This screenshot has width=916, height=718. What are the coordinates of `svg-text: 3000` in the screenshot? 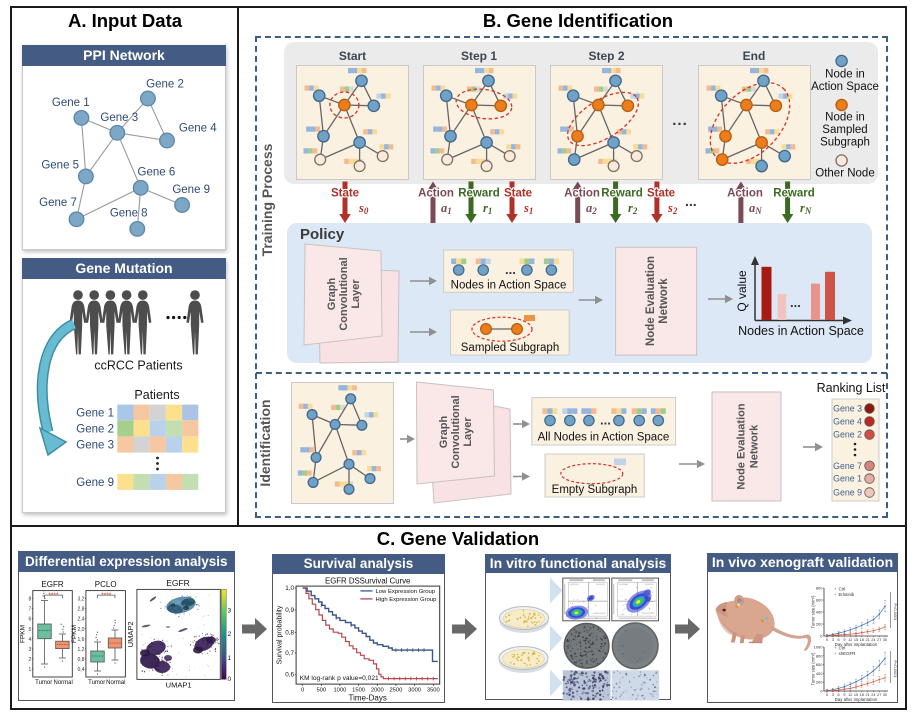 It's located at (414, 691).